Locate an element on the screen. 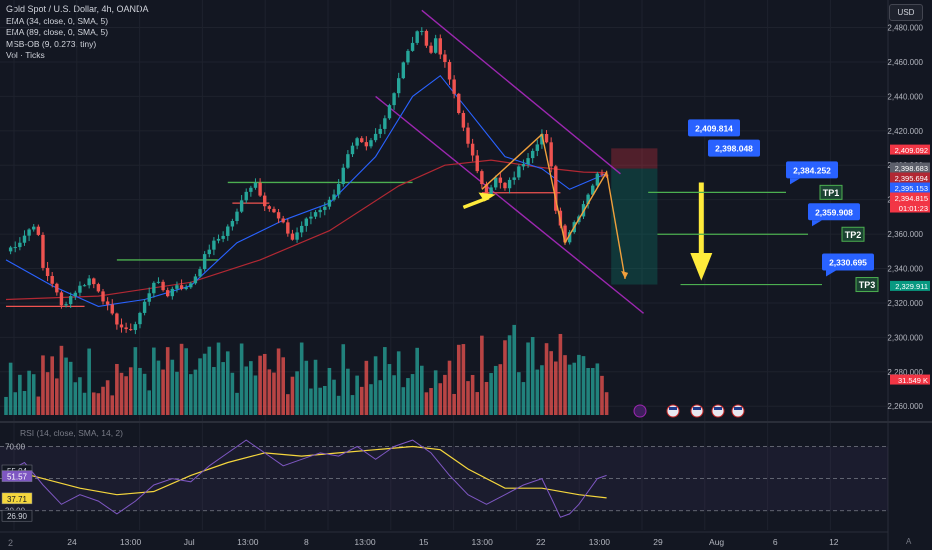 The image size is (932, 550). legend-ema34: EMA (34, close, 0, SMA, 5) is located at coordinates (57, 20).